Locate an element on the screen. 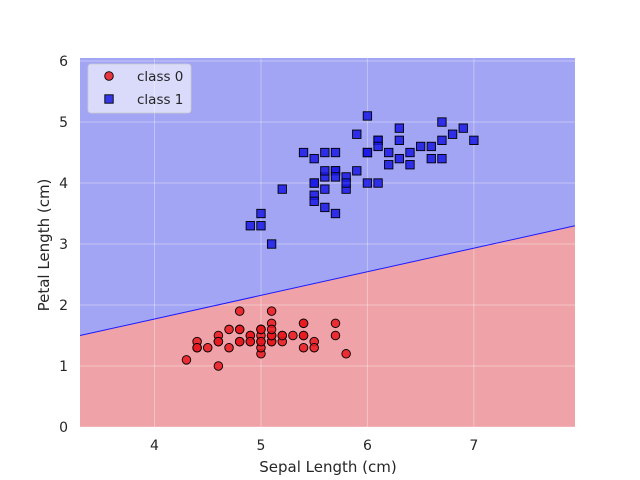 This screenshot has width=640, height=480. x-tick-label: 7 is located at coordinates (473, 446).